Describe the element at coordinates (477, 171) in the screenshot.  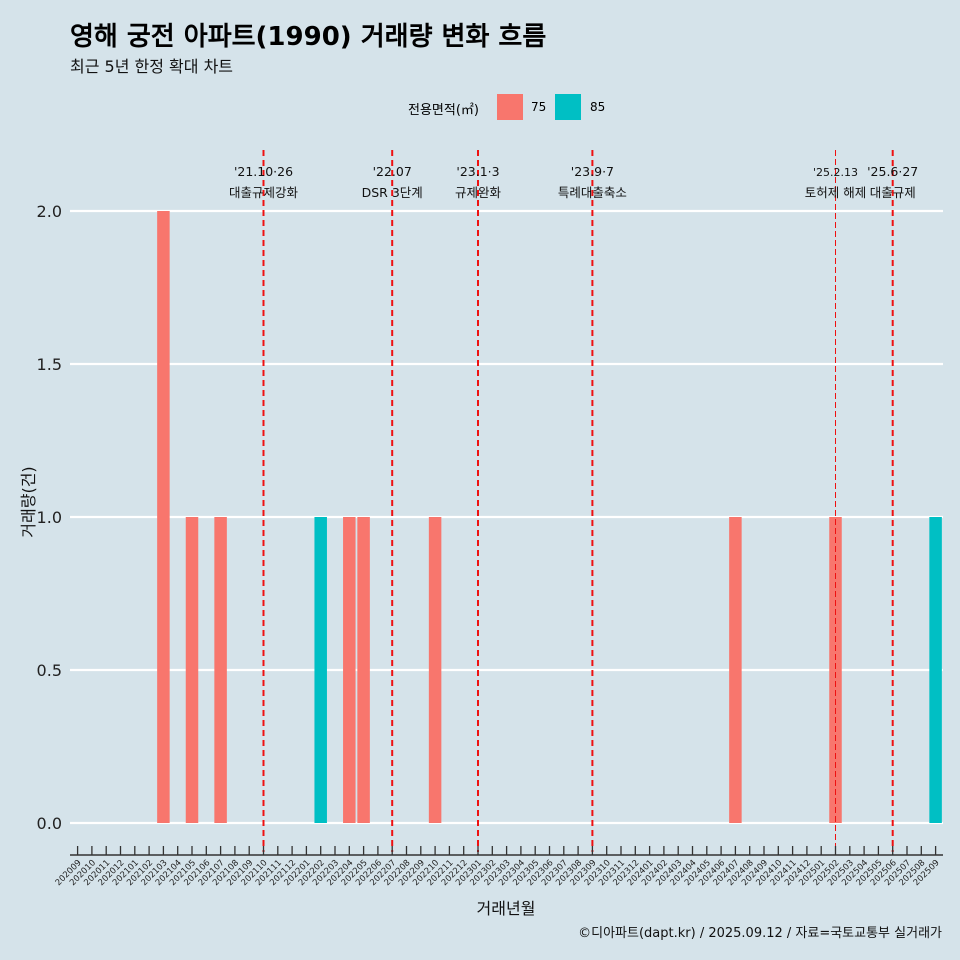
I see `event-date-label: '23.1·3` at that location.